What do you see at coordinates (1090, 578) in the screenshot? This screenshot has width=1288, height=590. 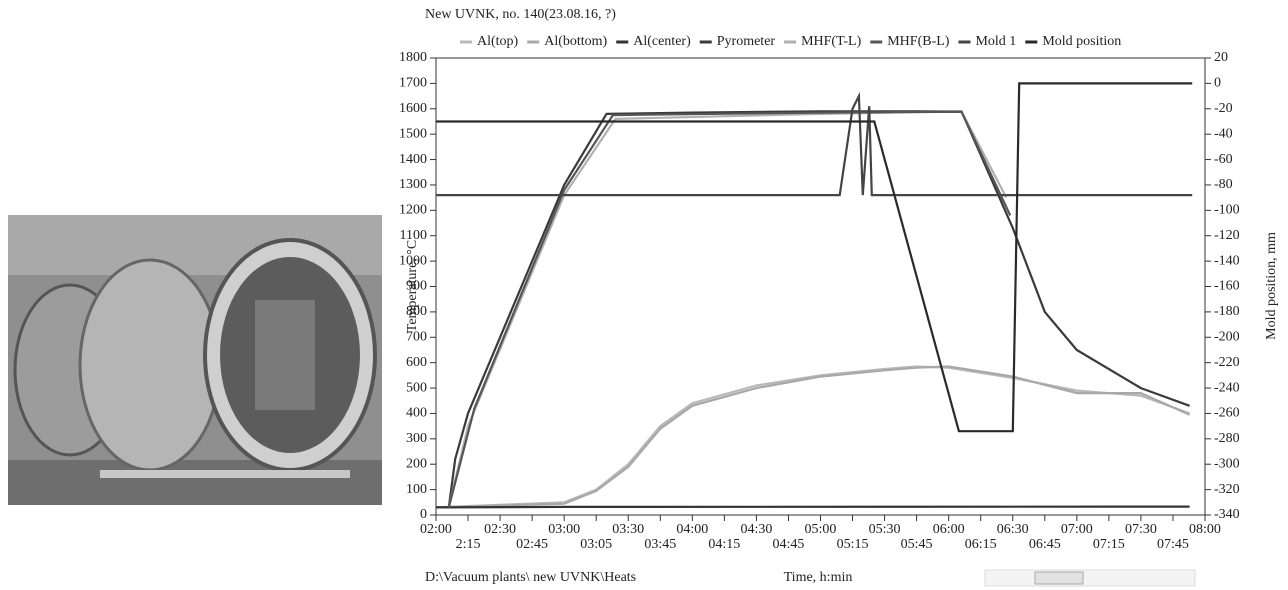 I see `scrollbar` at bounding box center [1090, 578].